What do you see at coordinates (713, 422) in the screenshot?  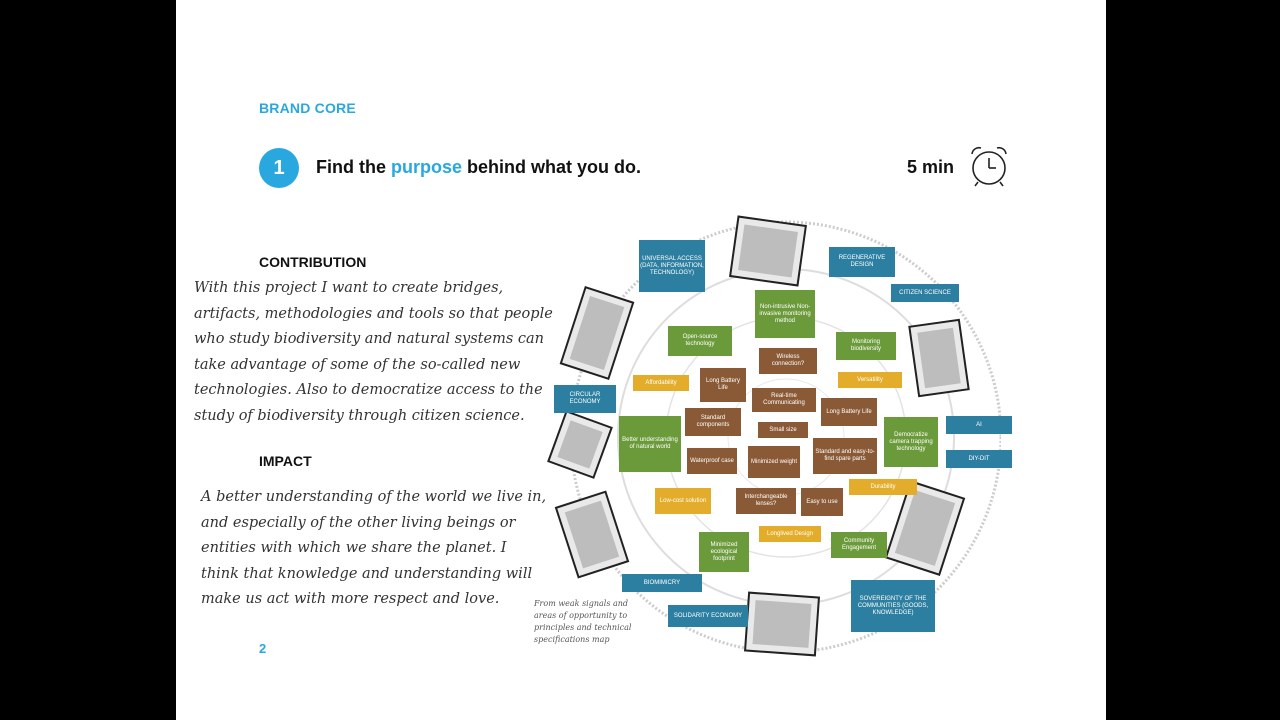 I see `label-standard-components: Standard components` at bounding box center [713, 422].